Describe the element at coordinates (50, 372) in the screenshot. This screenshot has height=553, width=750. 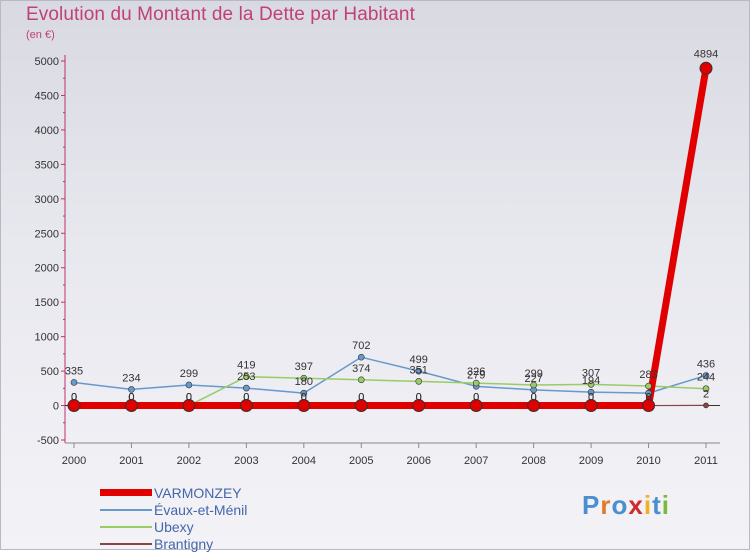
I see `y-tick-label: 500` at that location.